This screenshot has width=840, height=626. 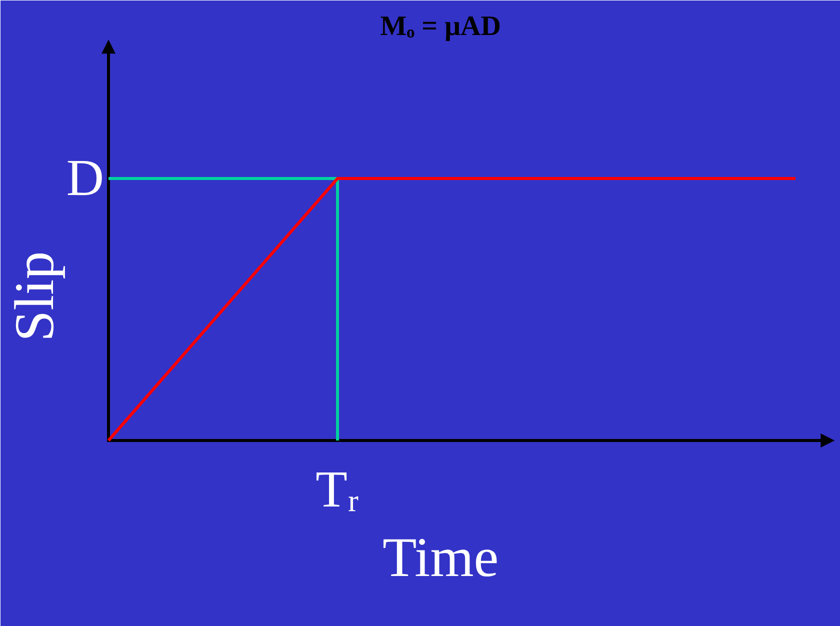 I want to click on y-axis-title: Slip, so click(x=35, y=296).